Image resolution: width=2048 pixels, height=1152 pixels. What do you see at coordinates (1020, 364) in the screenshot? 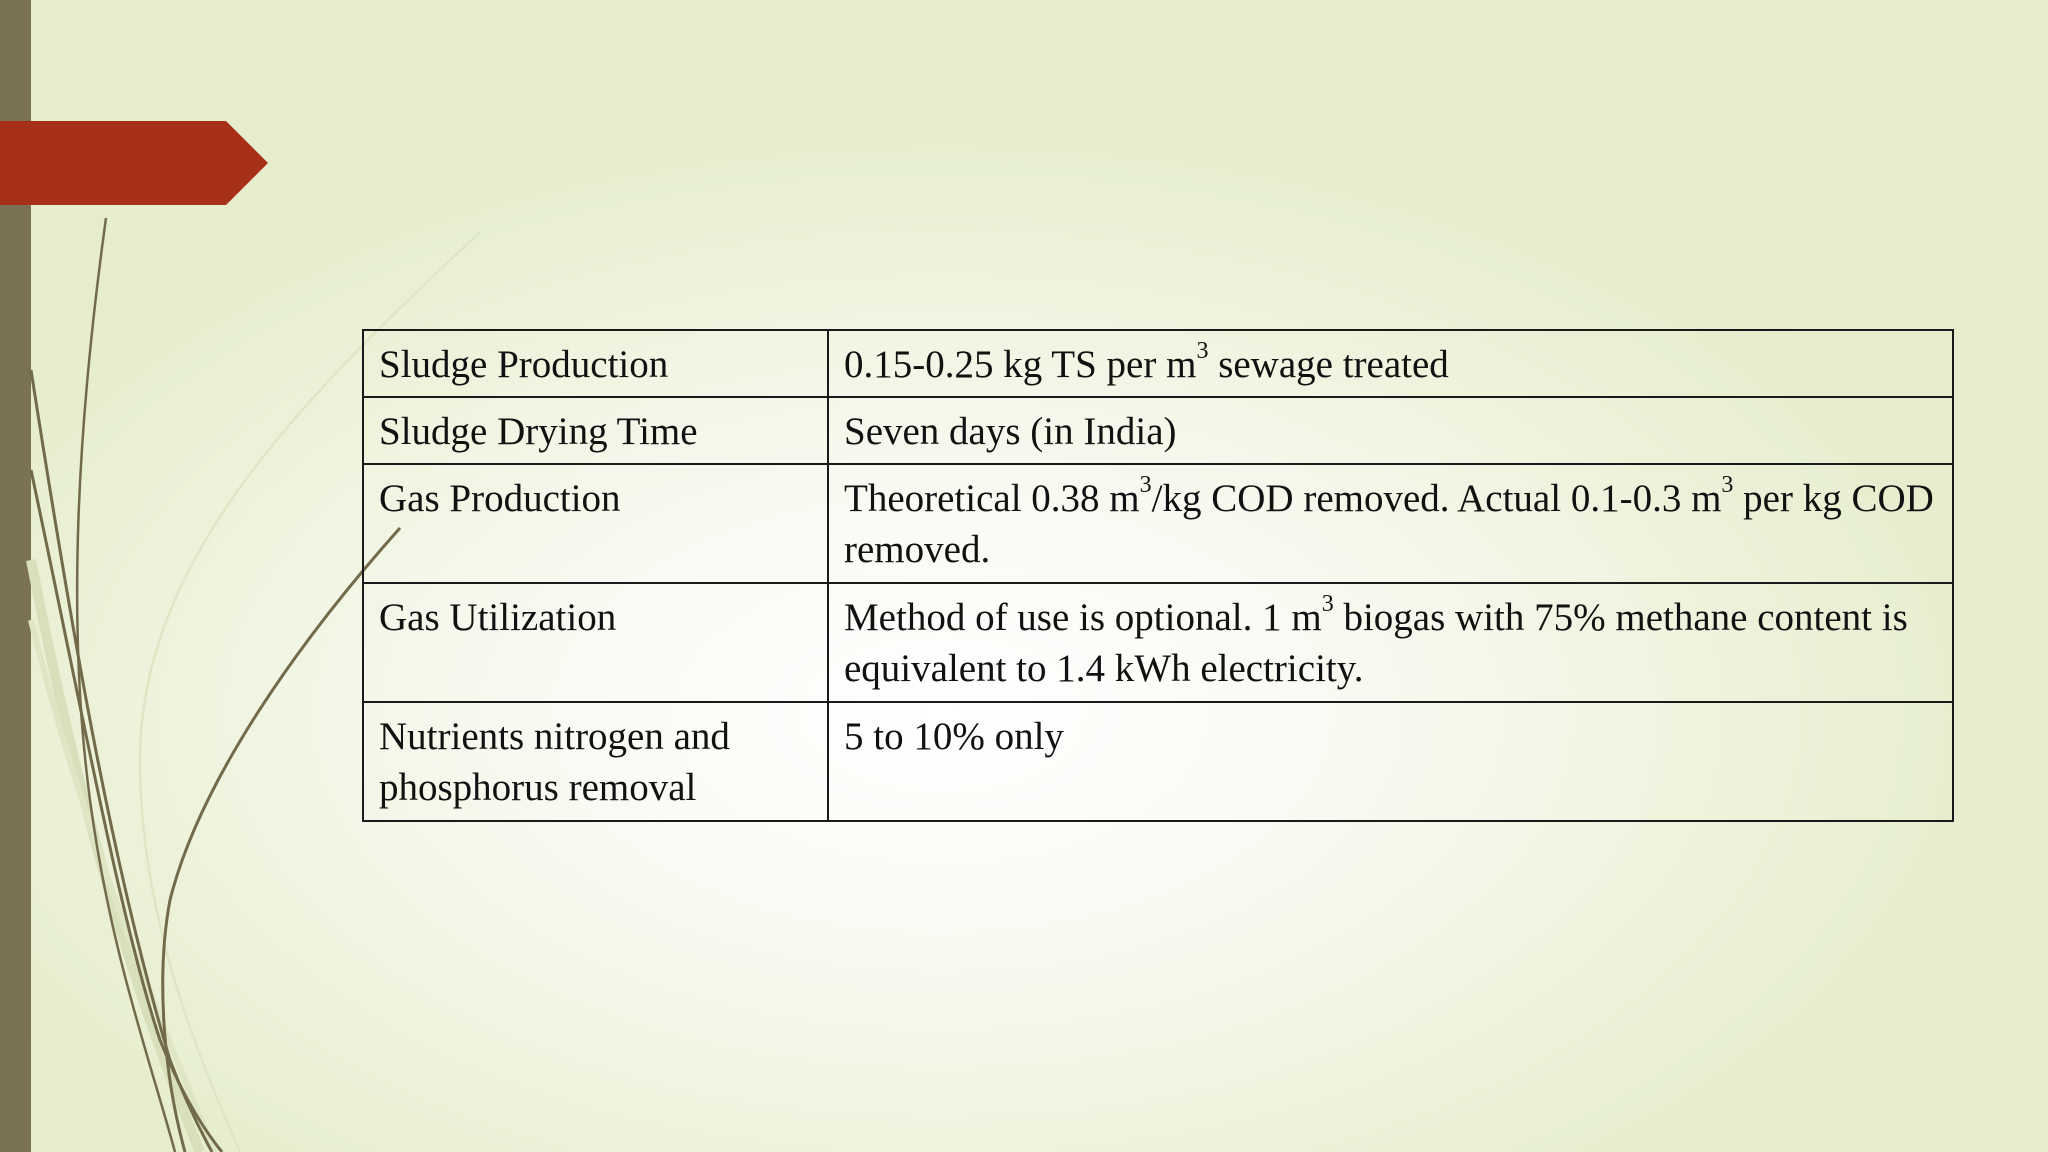
I see `value-text: 0.15-0.25 kg TS per m` at bounding box center [1020, 364].